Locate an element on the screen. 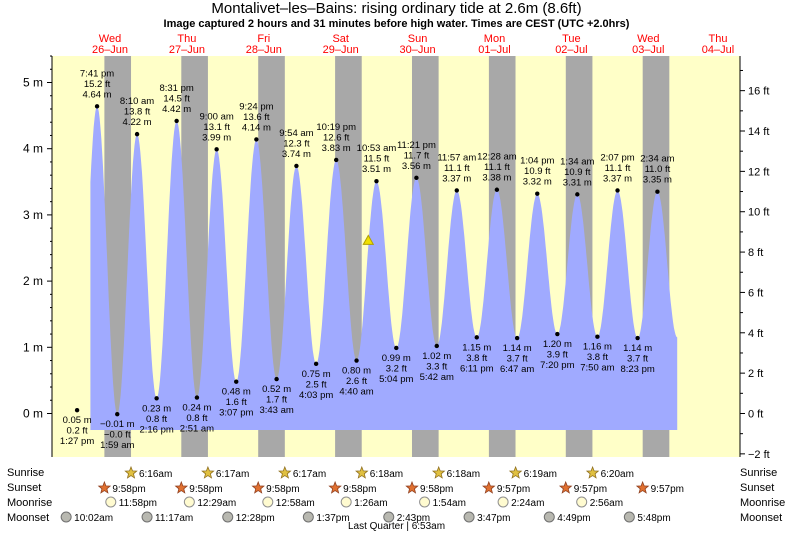  low-tide-time: 5:04 pm is located at coordinates (396, 379).